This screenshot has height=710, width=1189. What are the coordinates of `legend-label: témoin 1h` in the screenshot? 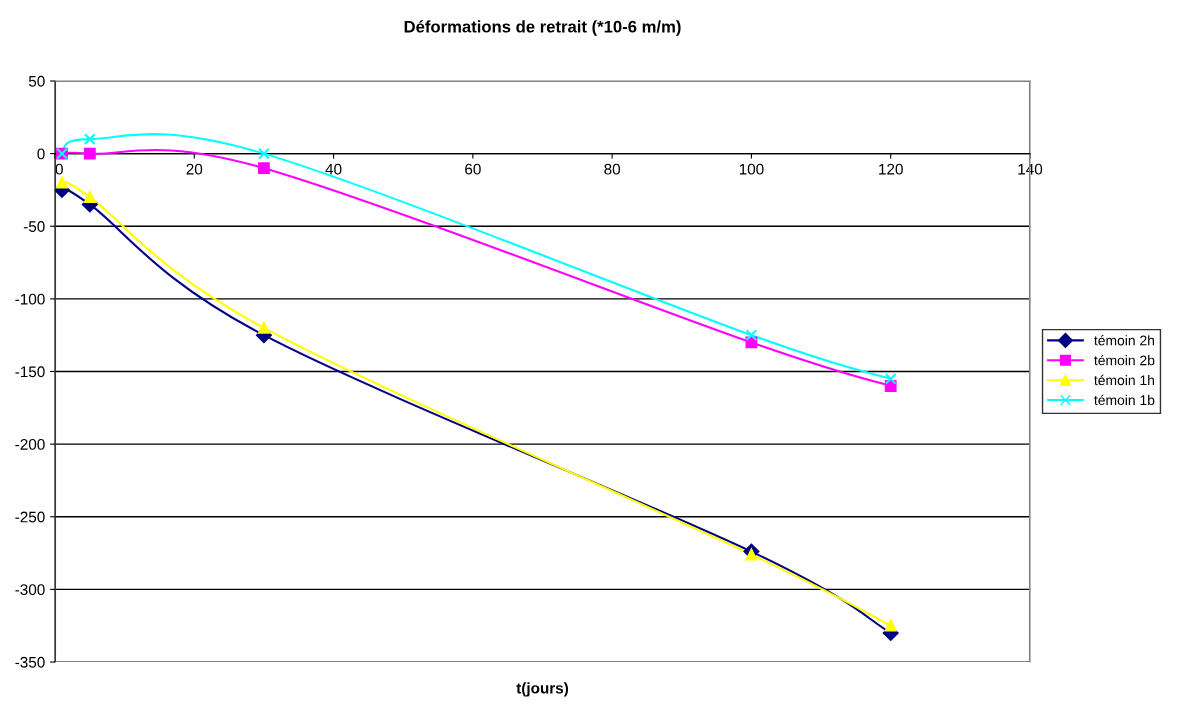 It's located at (1124, 380).